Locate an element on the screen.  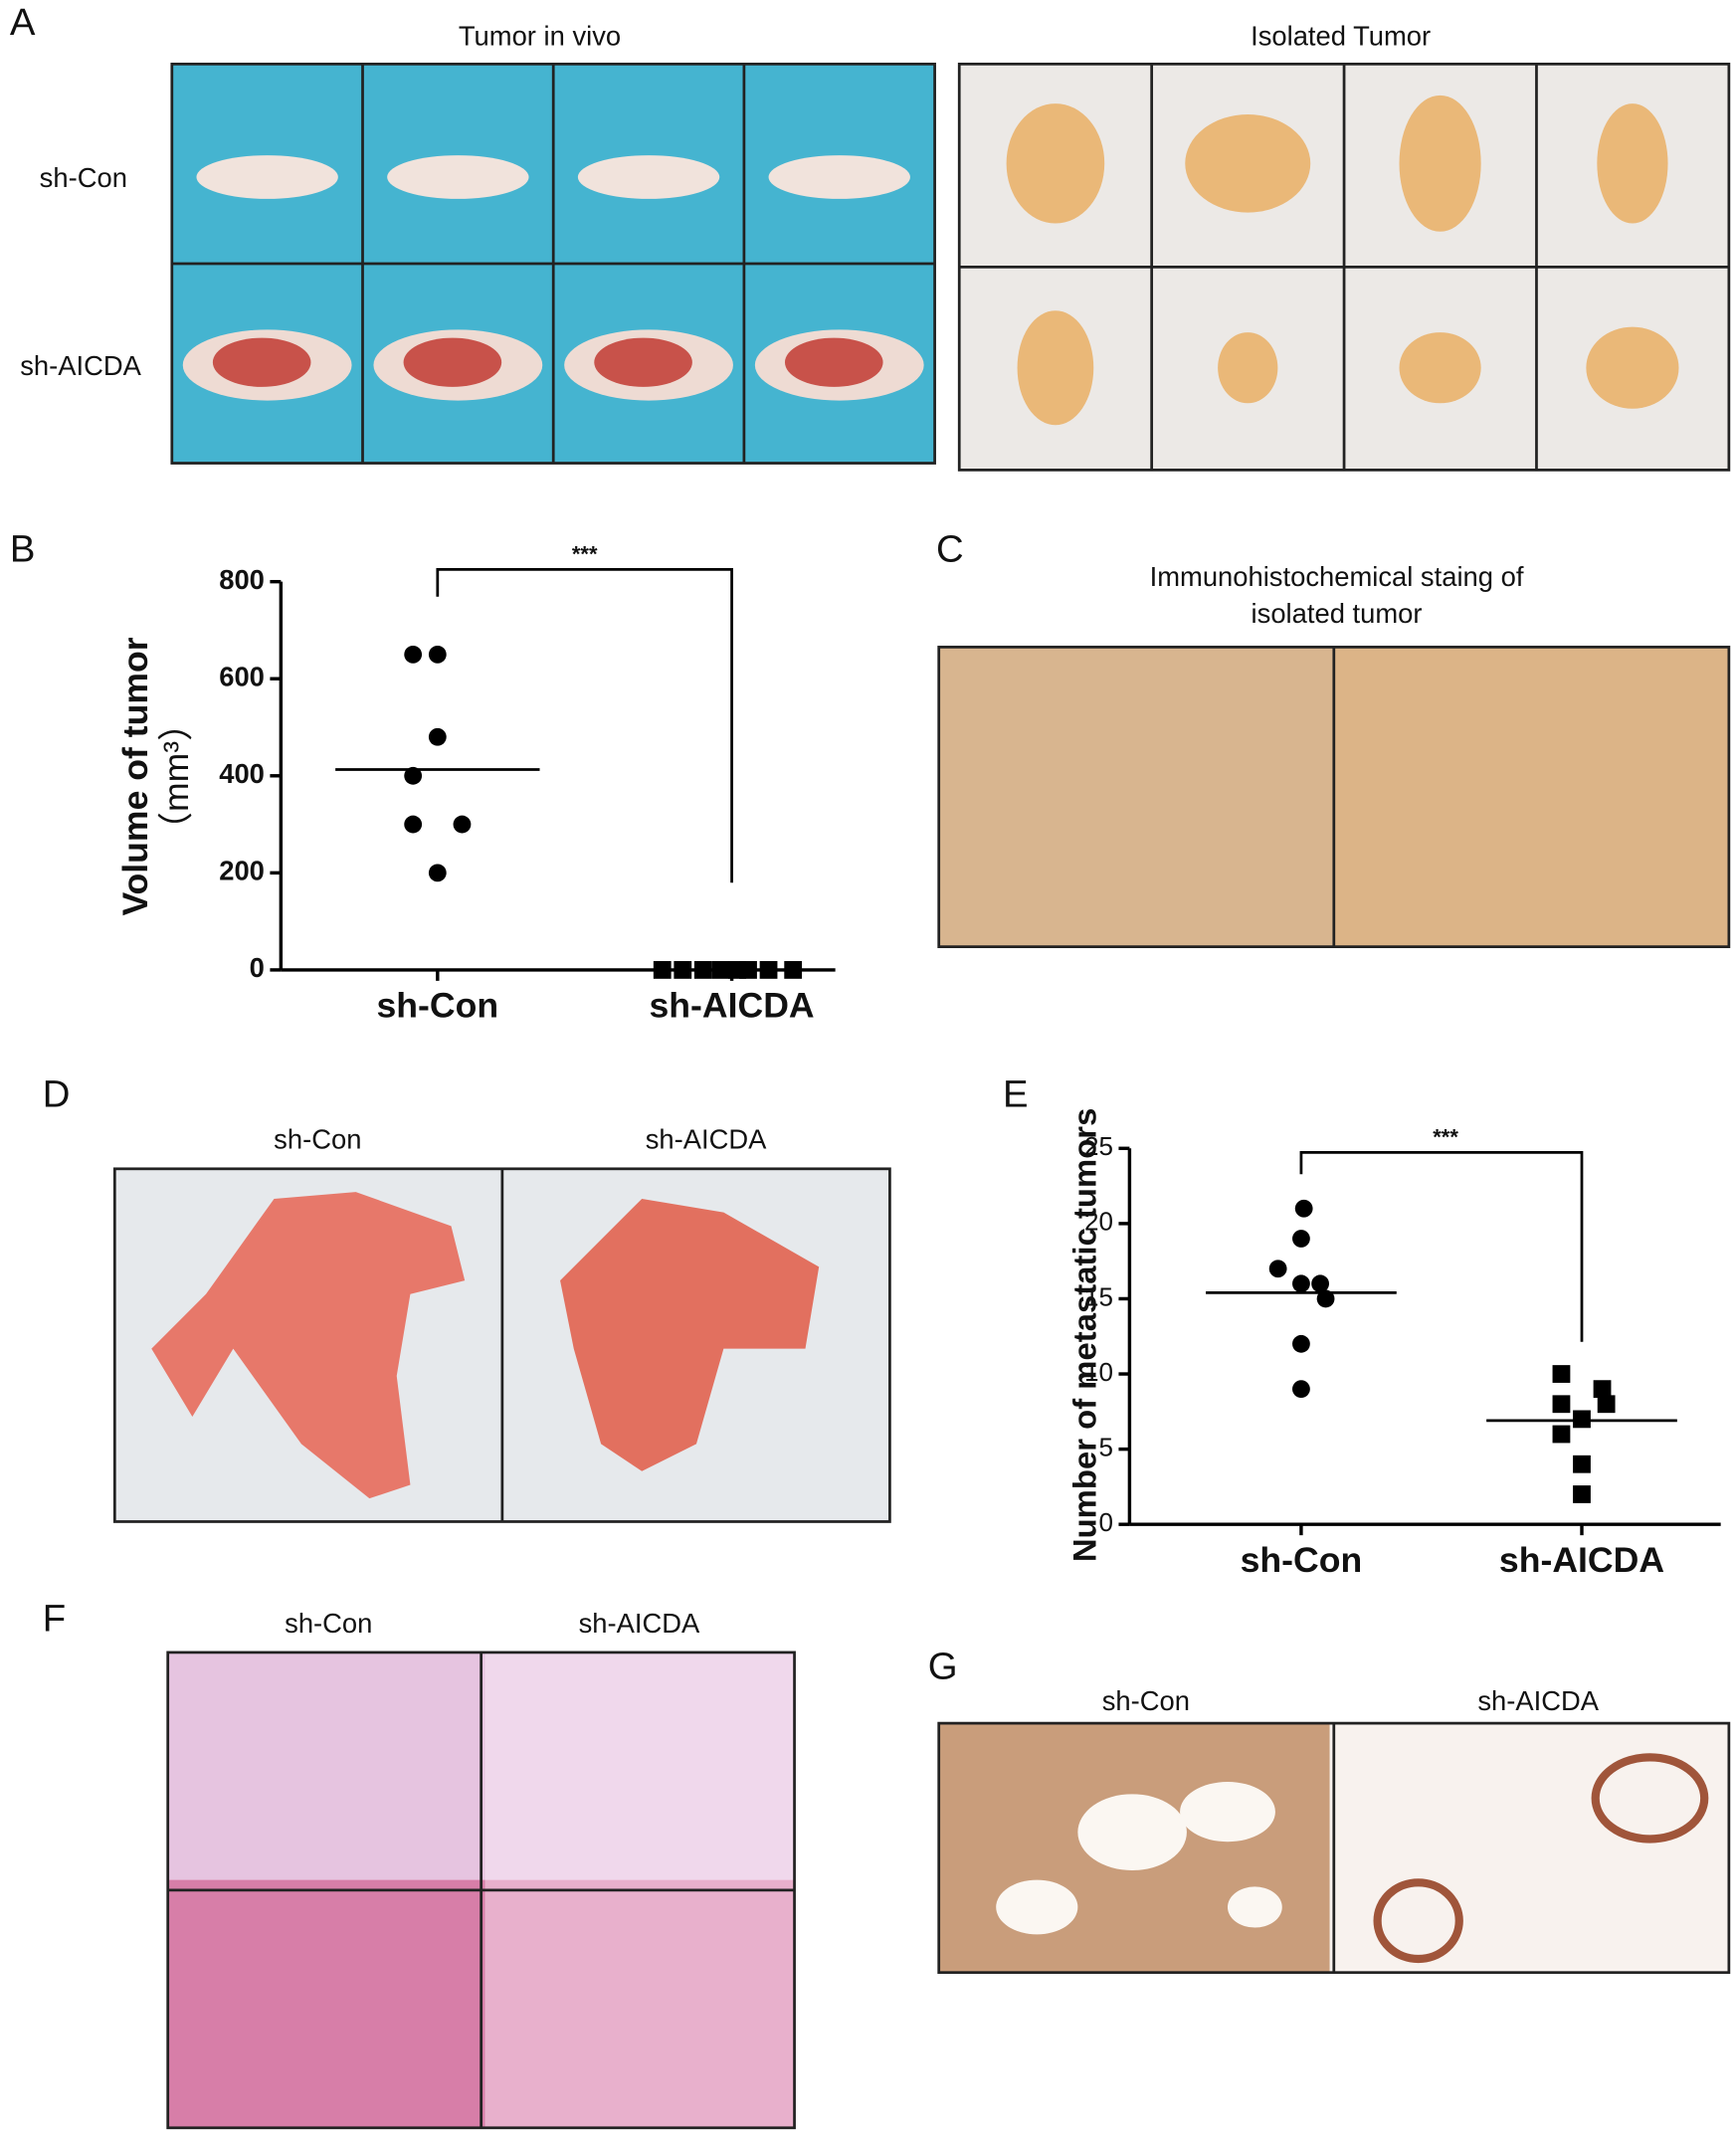
y-tick-label: 25 is located at coordinates (1098, 1146).